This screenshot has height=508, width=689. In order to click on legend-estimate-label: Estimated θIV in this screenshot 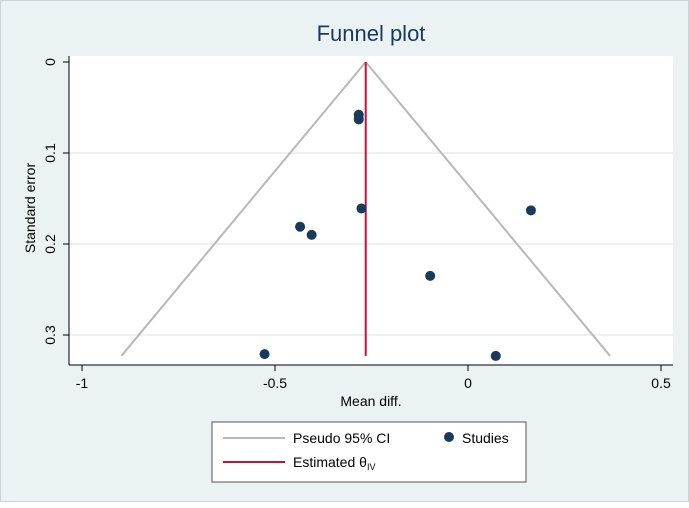, I will do `click(334, 463)`.